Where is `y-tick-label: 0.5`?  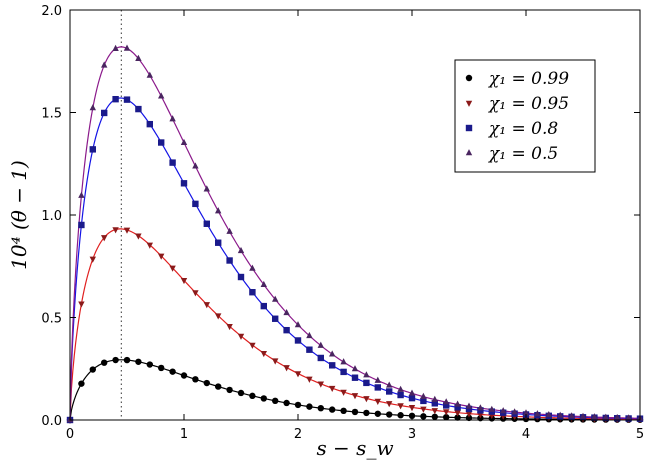
y-tick-label: 0.5 is located at coordinates (51, 319).